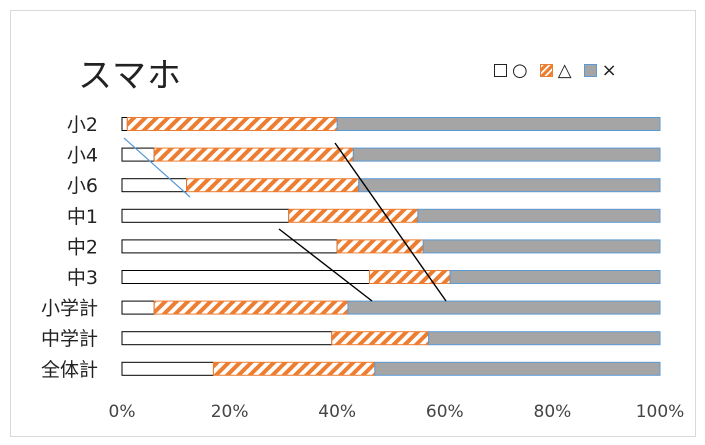  Describe the element at coordinates (82, 217) in the screenshot. I see `category-label: 中1` at that location.